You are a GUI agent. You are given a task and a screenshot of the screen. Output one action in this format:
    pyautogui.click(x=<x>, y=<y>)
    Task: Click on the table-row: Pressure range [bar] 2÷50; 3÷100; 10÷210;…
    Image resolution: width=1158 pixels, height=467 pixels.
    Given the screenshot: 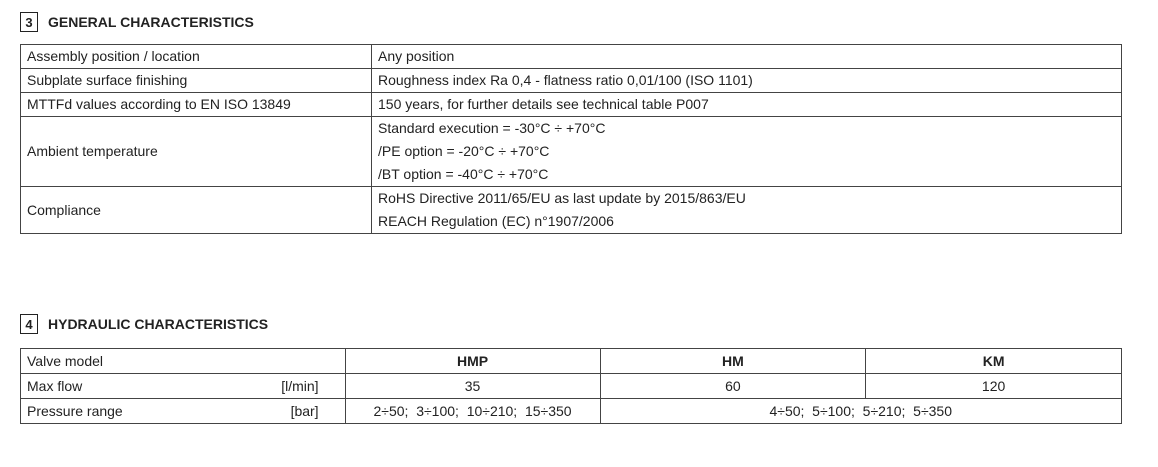 What is the action you would take?
    pyautogui.click(x=571, y=411)
    